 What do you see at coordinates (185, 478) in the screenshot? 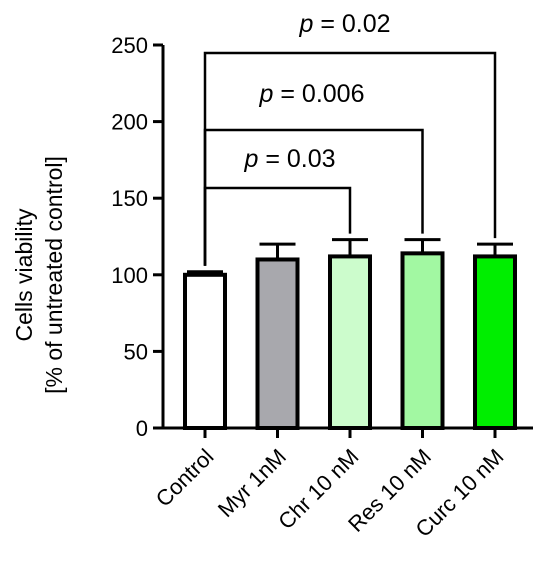
I see `x-tick-label-control: Control` at bounding box center [185, 478].